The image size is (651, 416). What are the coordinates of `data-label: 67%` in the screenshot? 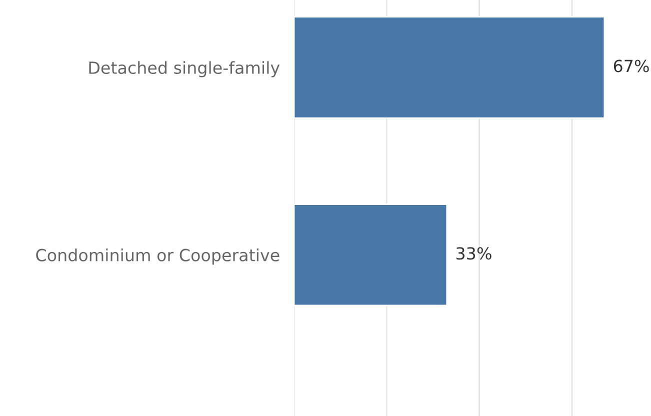 It's located at (631, 66).